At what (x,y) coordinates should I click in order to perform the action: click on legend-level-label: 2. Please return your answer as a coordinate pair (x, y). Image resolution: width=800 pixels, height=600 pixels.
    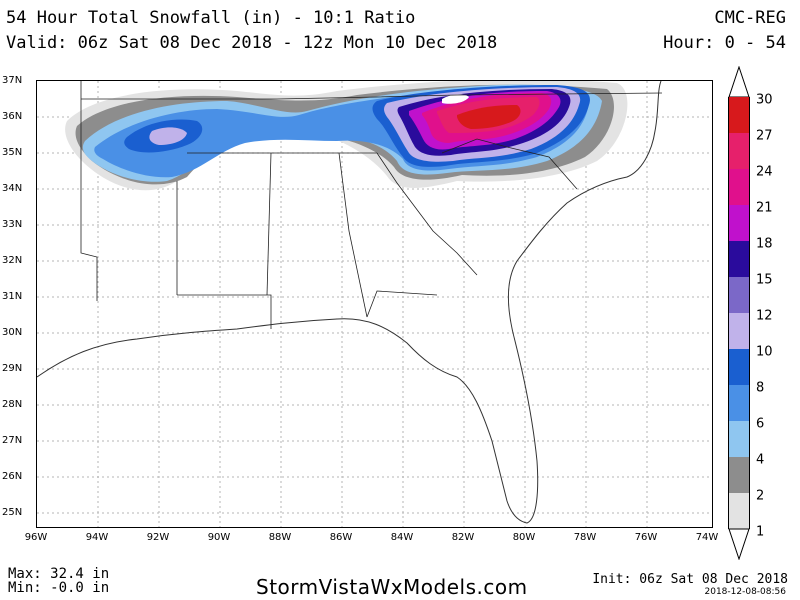
    Looking at the image, I should click on (760, 496).